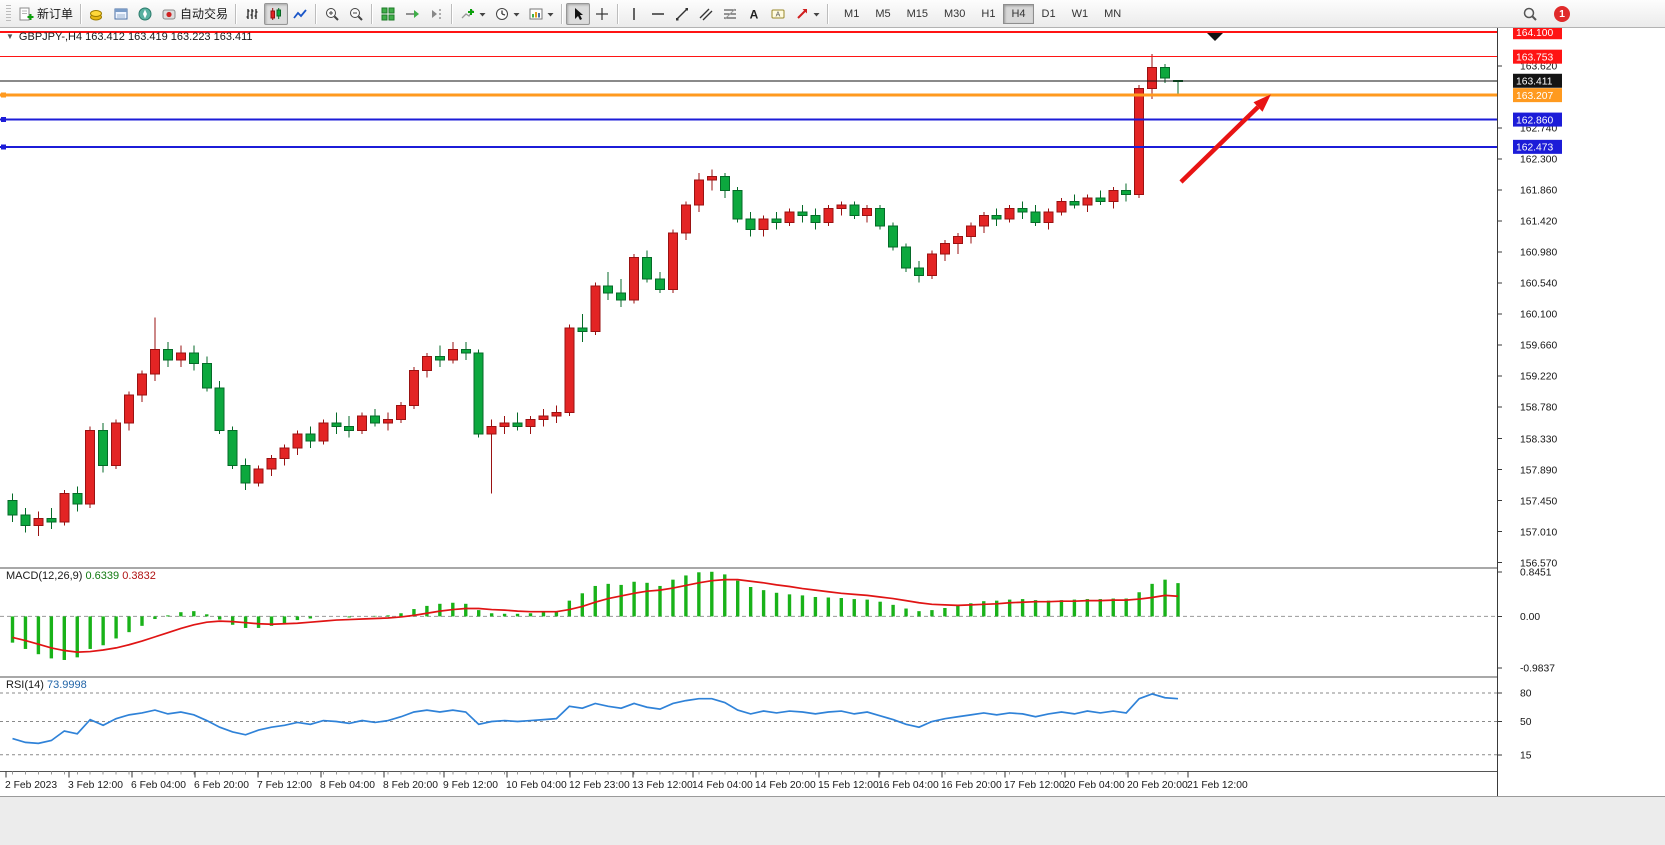 This screenshot has height=845, width=1665. I want to click on arrows-tool-button, so click(807, 14).